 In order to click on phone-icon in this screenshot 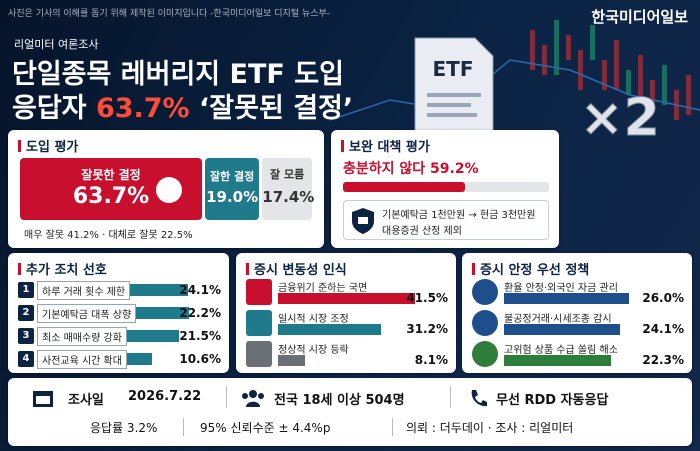, I will do `click(479, 398)`.